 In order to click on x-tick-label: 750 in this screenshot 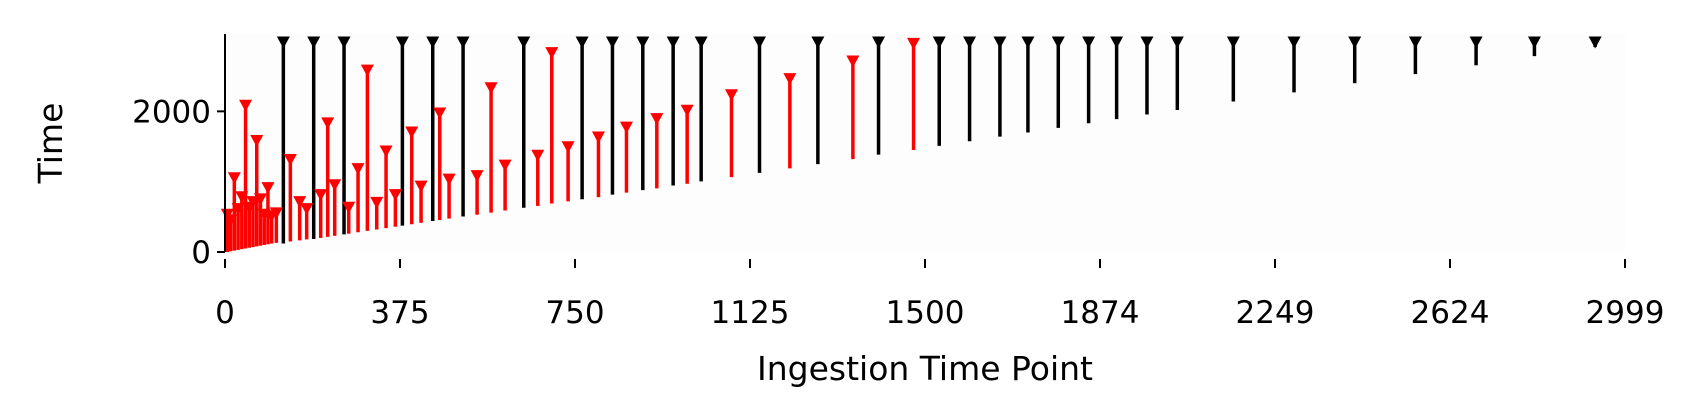, I will do `click(574, 313)`.